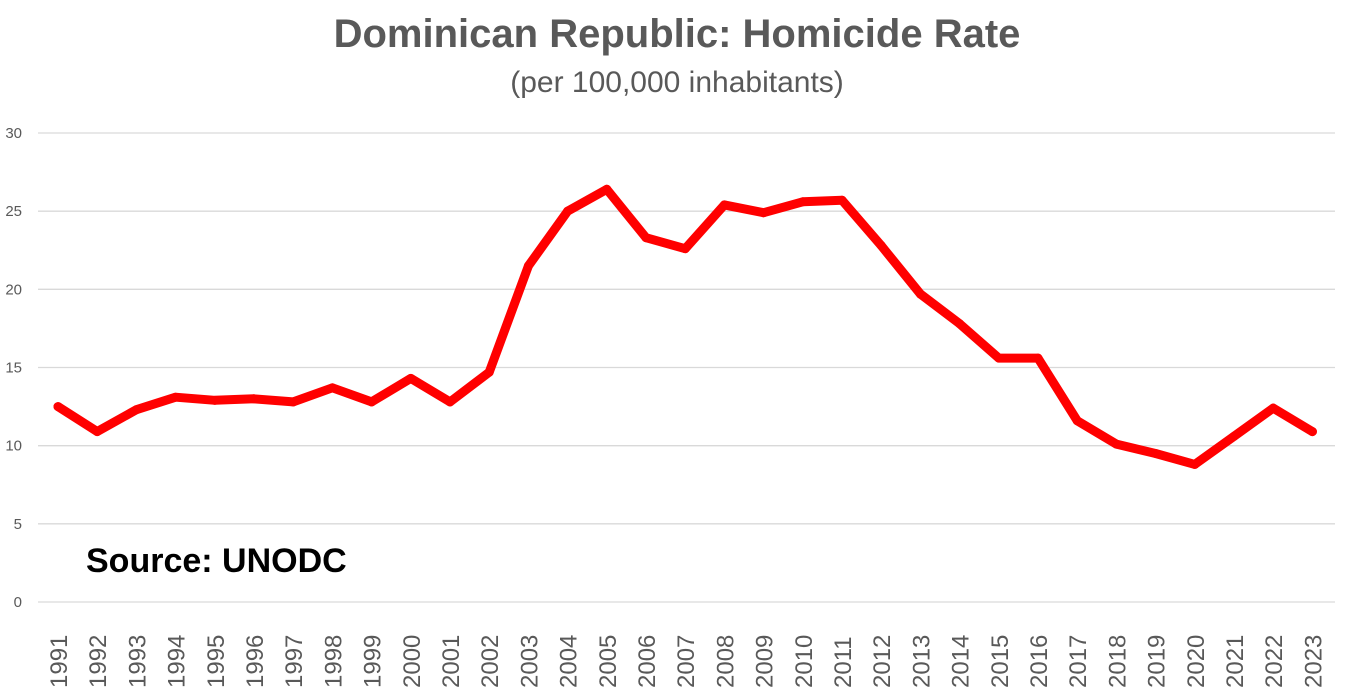 The height and width of the screenshot is (696, 1354). What do you see at coordinates (1000, 661) in the screenshot?
I see `x-tick-label: 2015` at bounding box center [1000, 661].